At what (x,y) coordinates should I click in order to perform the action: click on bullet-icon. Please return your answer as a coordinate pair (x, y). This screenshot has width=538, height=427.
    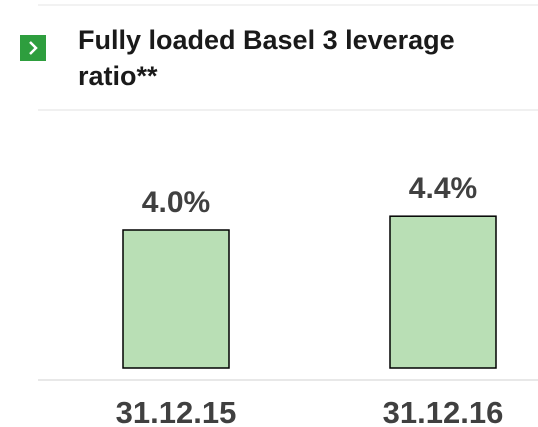
    Looking at the image, I should click on (33, 48).